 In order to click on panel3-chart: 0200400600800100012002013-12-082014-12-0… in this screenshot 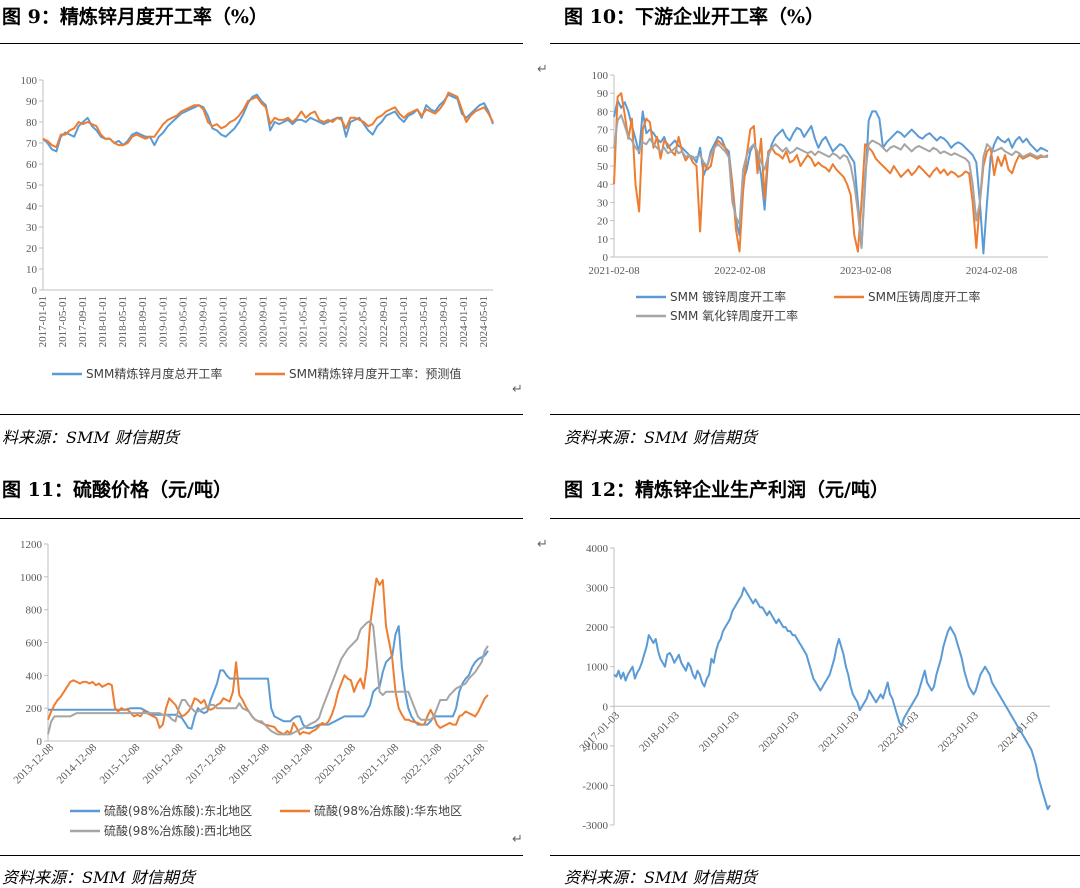, I will do `click(250, 688)`.